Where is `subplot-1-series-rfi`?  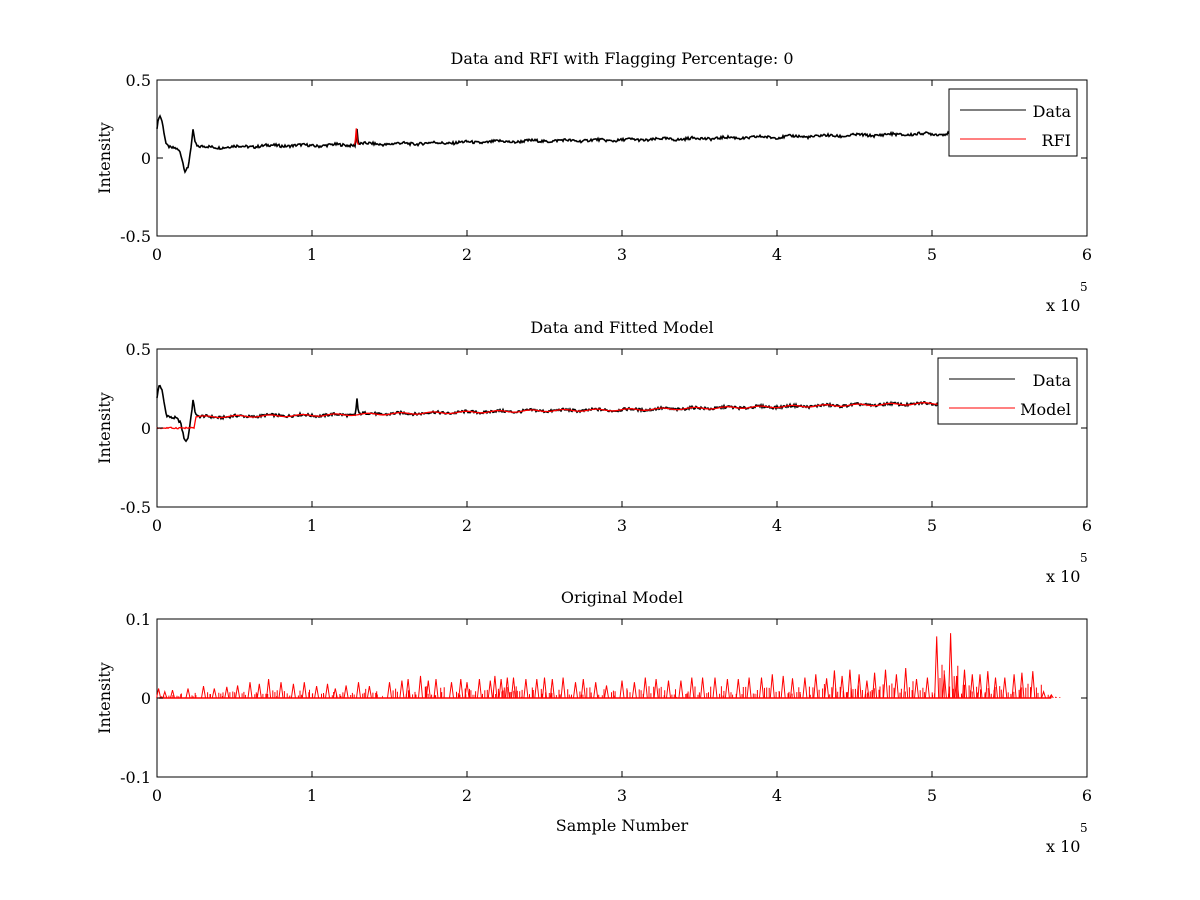
subplot-1-series-rfi is located at coordinates (356, 137).